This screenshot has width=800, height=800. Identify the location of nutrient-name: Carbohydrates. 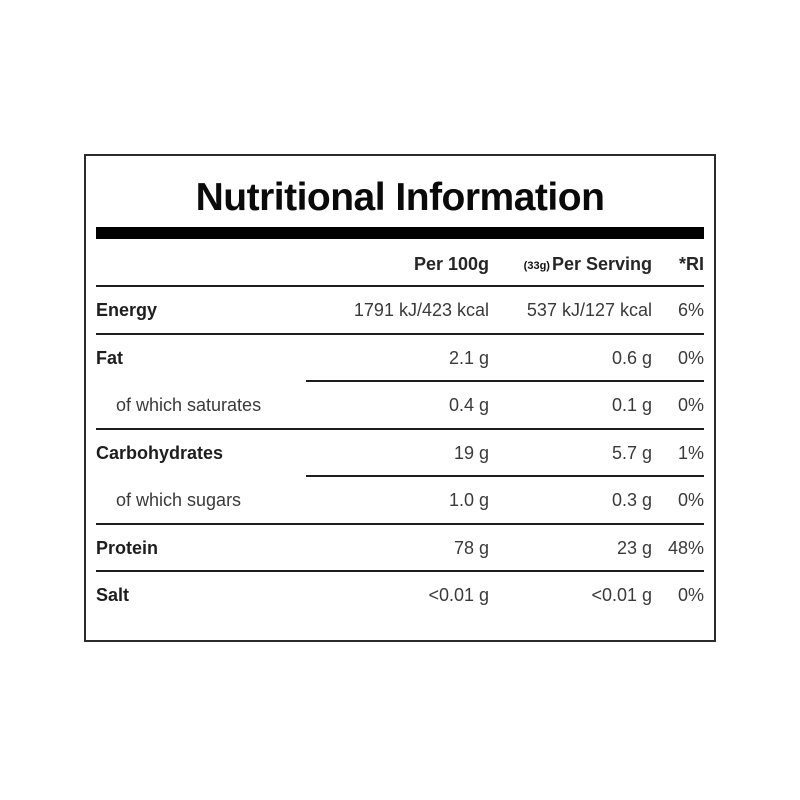
(160, 453).